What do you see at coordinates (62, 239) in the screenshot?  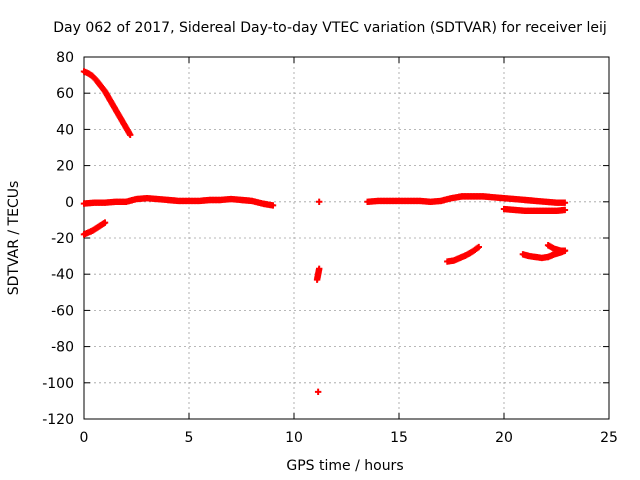 I see `y-tick-label: -20` at bounding box center [62, 239].